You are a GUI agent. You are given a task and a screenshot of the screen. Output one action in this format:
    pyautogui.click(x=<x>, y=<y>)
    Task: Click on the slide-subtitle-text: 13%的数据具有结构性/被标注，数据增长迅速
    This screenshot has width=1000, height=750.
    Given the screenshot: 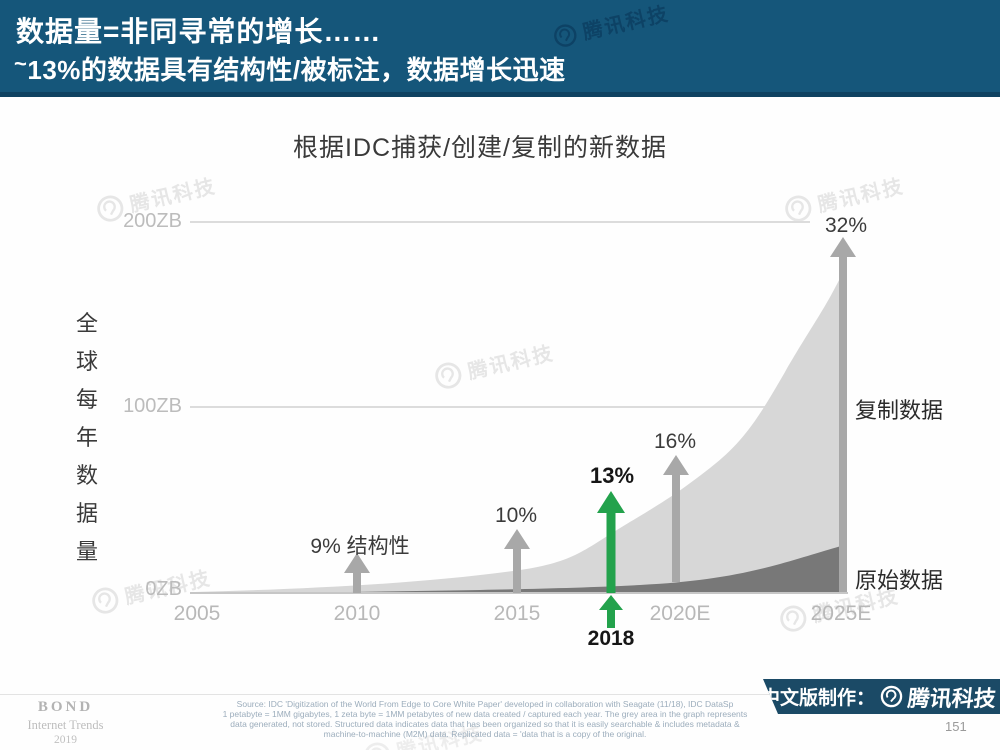 What is the action you would take?
    pyautogui.click(x=296, y=70)
    